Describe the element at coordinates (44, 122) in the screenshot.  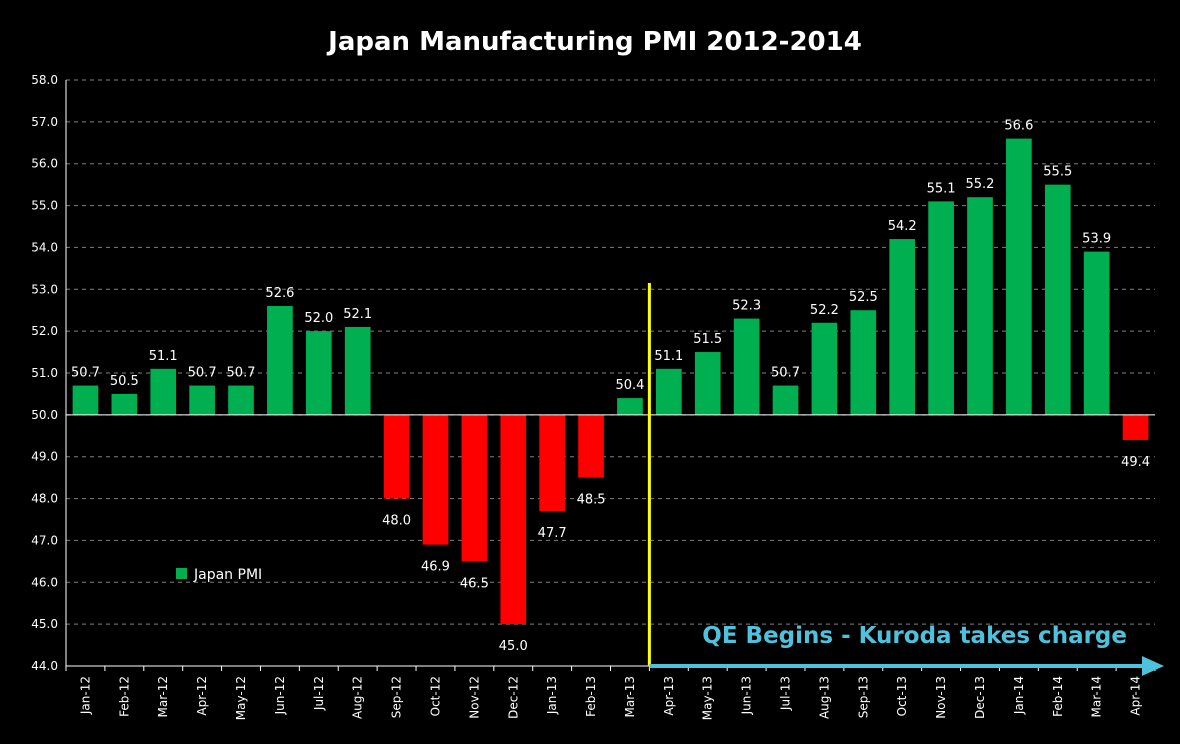
I see `y-tick-label: 57.0` at that location.